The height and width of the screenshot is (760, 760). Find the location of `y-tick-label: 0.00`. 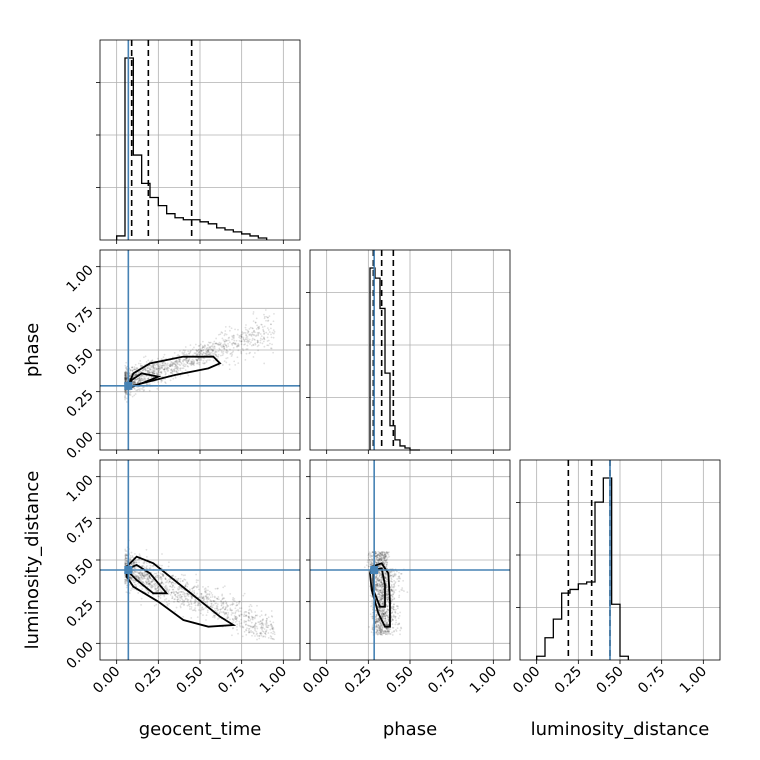

y-tick-label: 0.00 is located at coordinates (79, 655).